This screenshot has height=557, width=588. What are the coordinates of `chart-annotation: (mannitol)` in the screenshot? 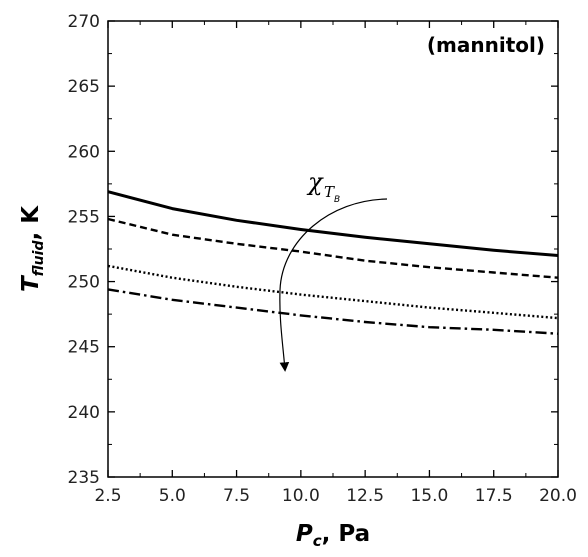 It's located at (486, 45).